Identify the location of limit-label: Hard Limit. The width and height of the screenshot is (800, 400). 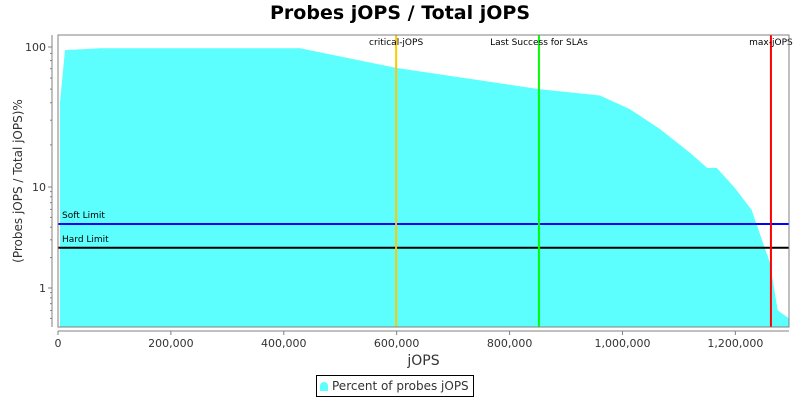
(85, 240).